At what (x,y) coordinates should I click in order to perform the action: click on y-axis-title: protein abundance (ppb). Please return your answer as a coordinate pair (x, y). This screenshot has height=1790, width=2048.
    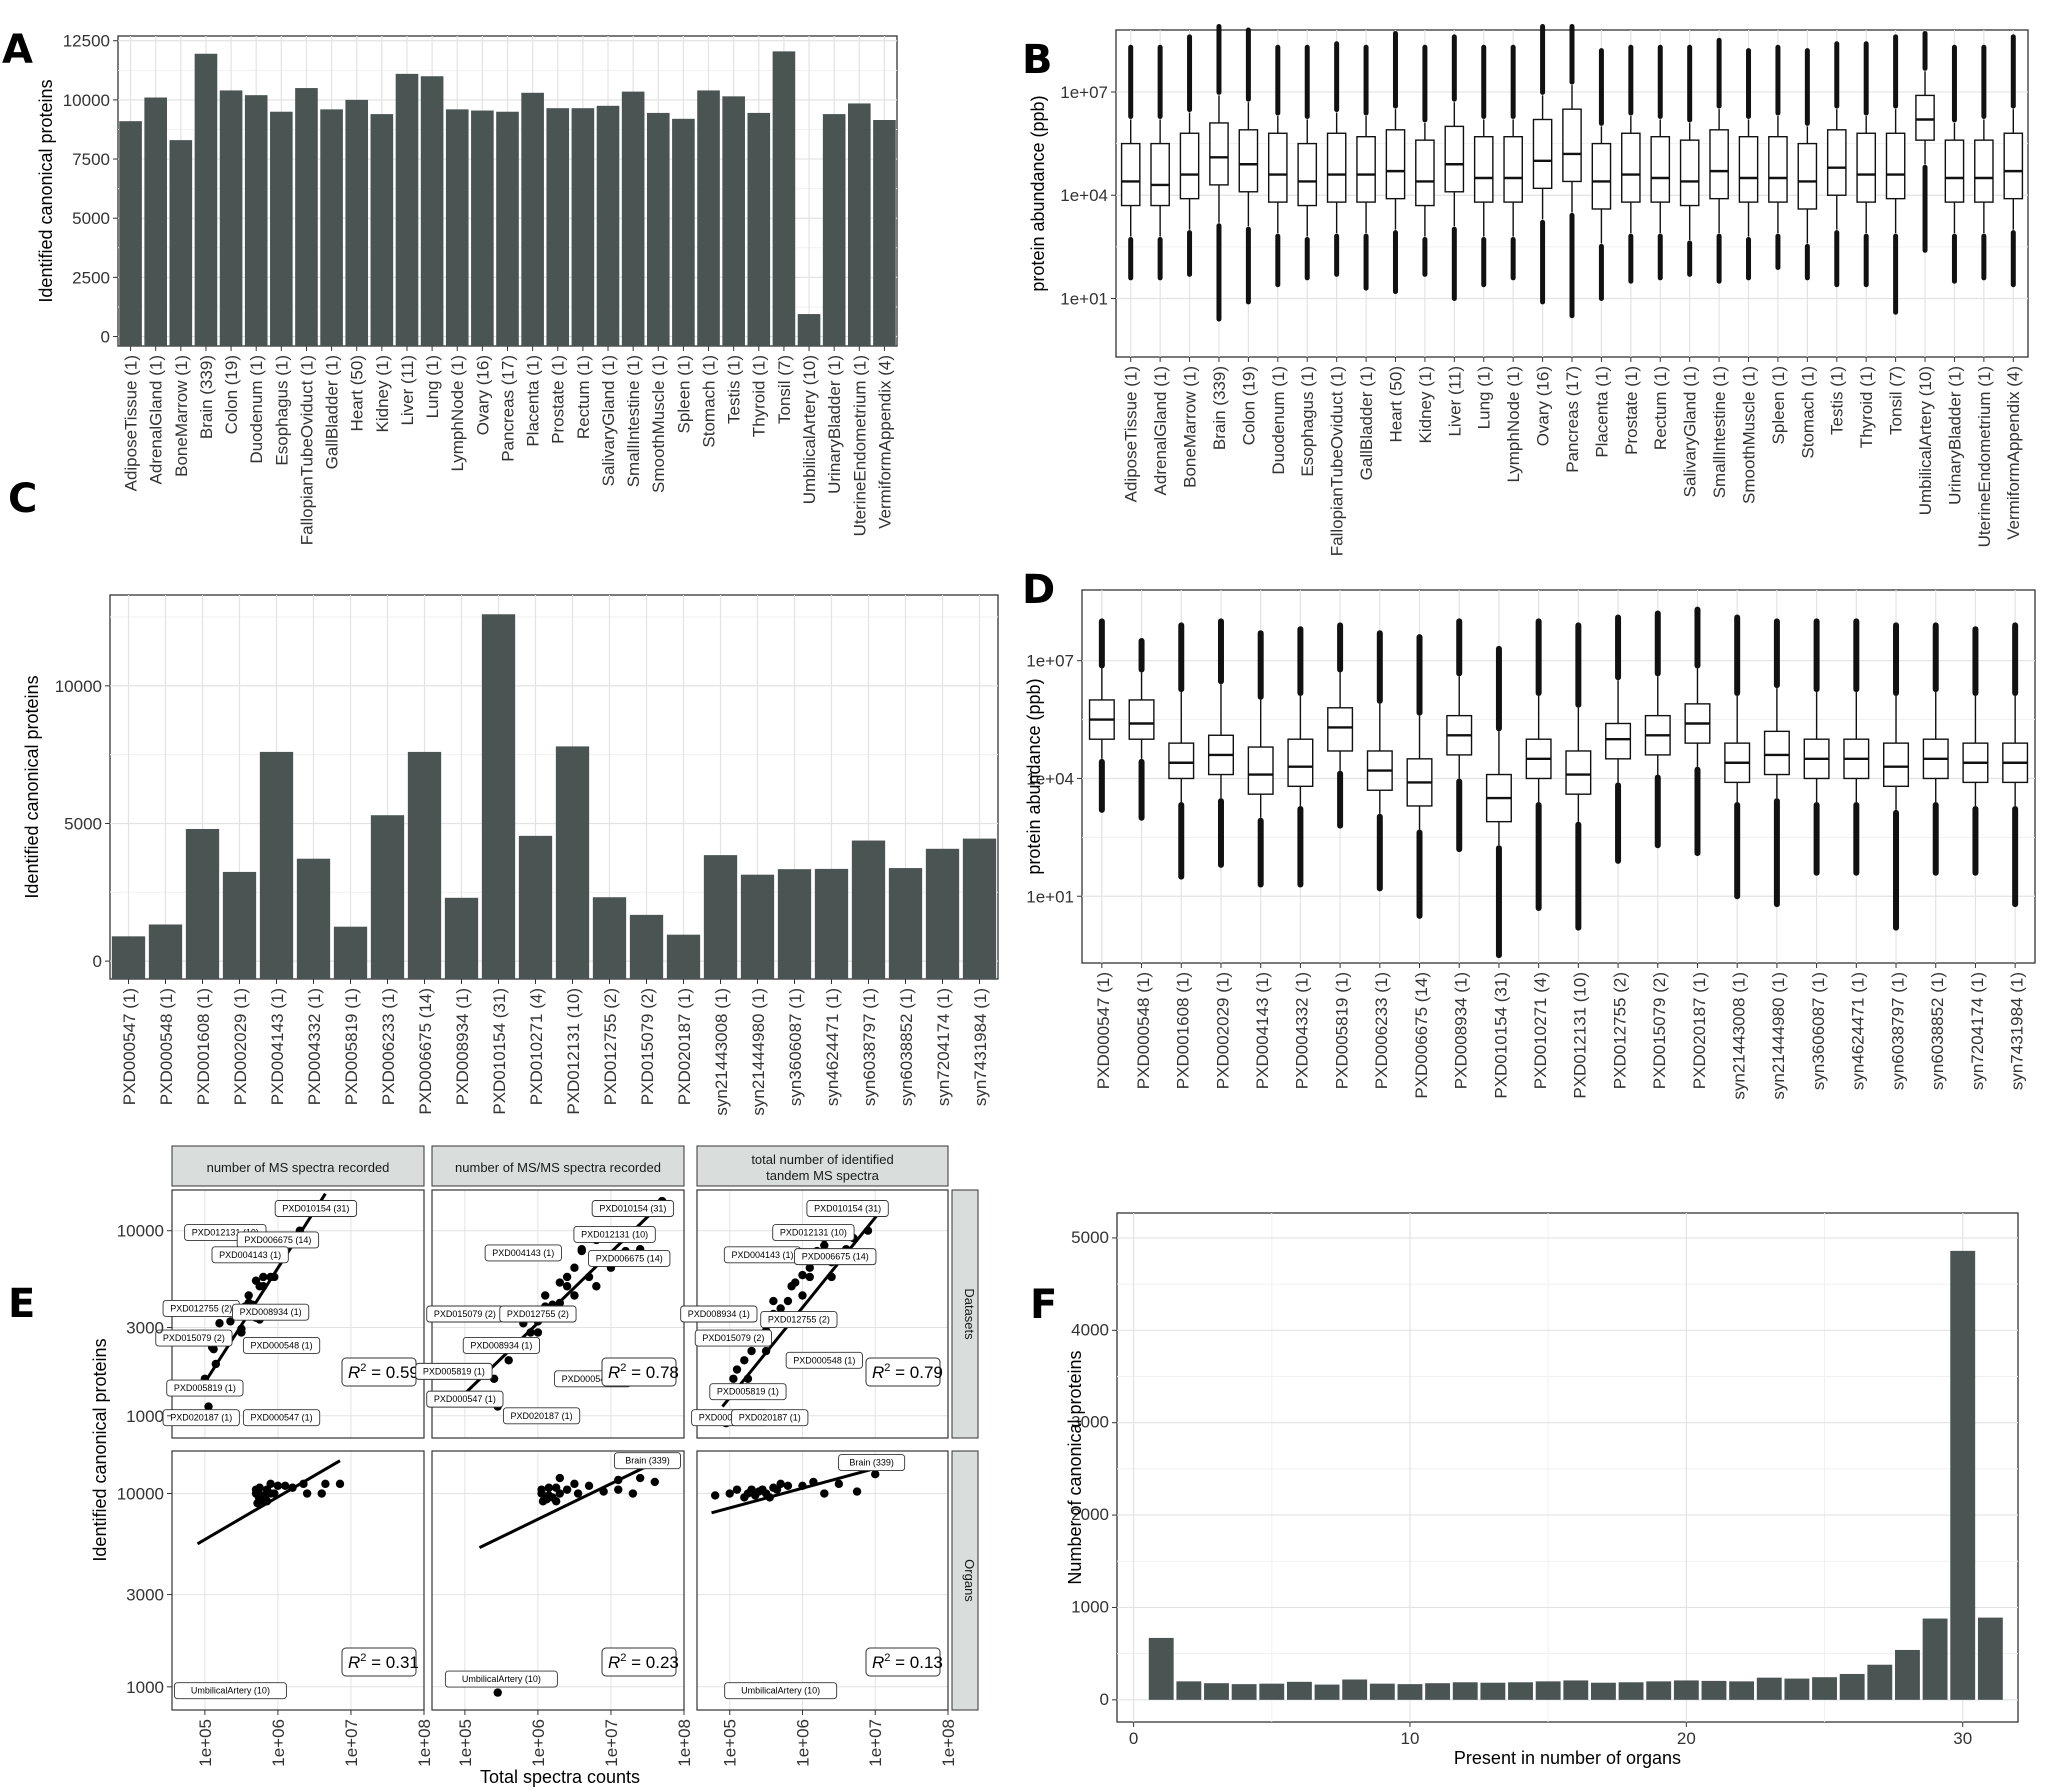
    Looking at the image, I should click on (1038, 193).